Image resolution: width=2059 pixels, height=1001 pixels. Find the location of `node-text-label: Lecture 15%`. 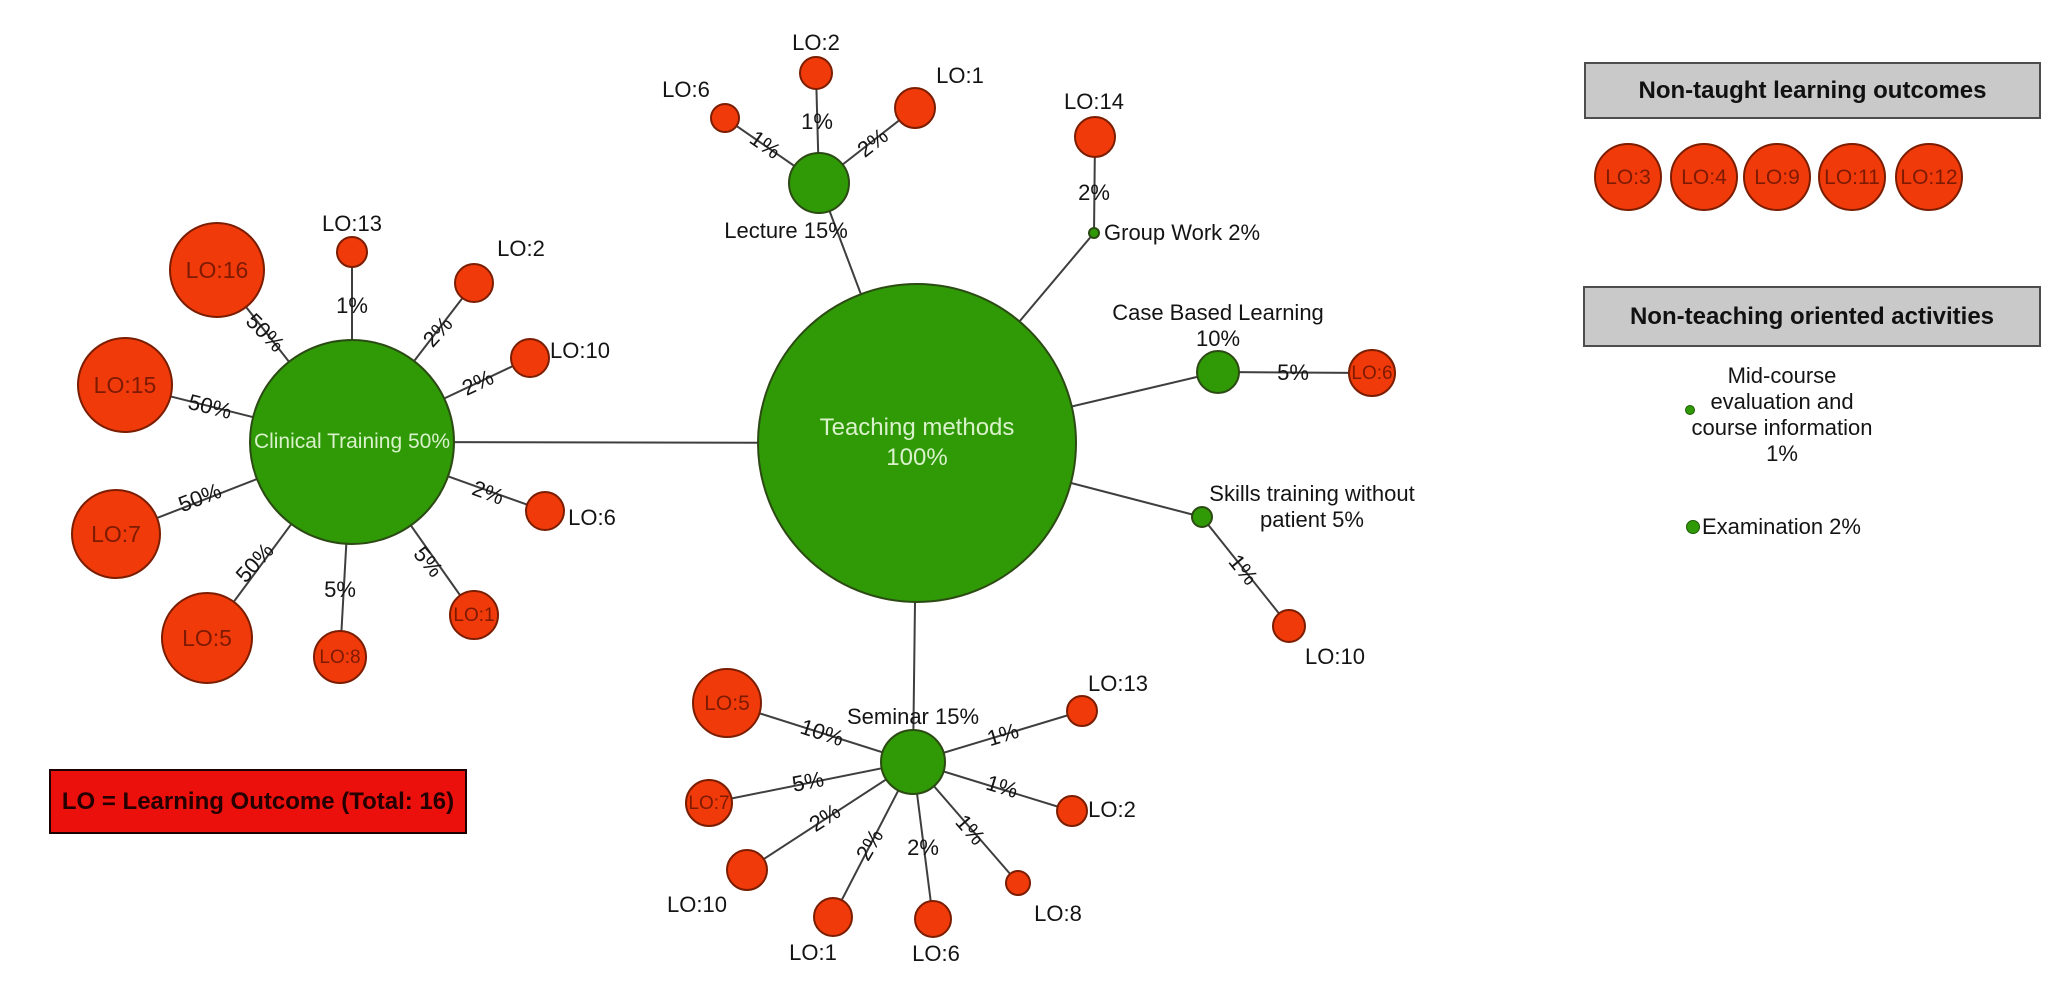

node-text-label: Lecture 15% is located at coordinates (786, 230).